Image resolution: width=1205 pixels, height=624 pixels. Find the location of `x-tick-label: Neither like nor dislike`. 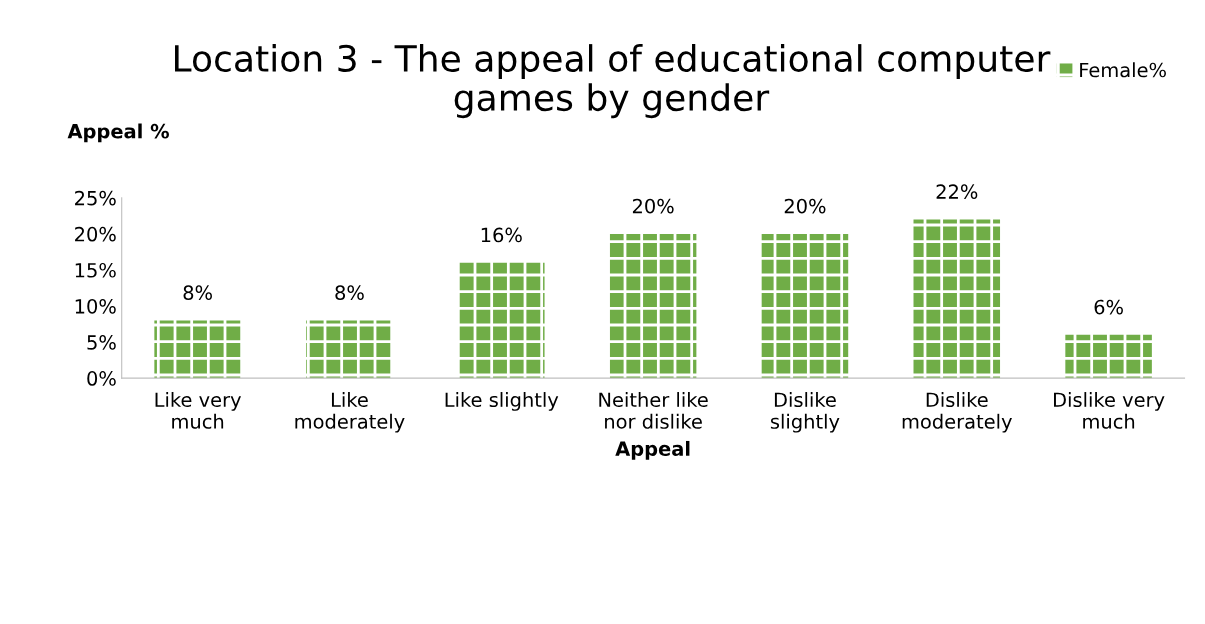

x-tick-label: Neither like nor dislike is located at coordinates (653, 410).